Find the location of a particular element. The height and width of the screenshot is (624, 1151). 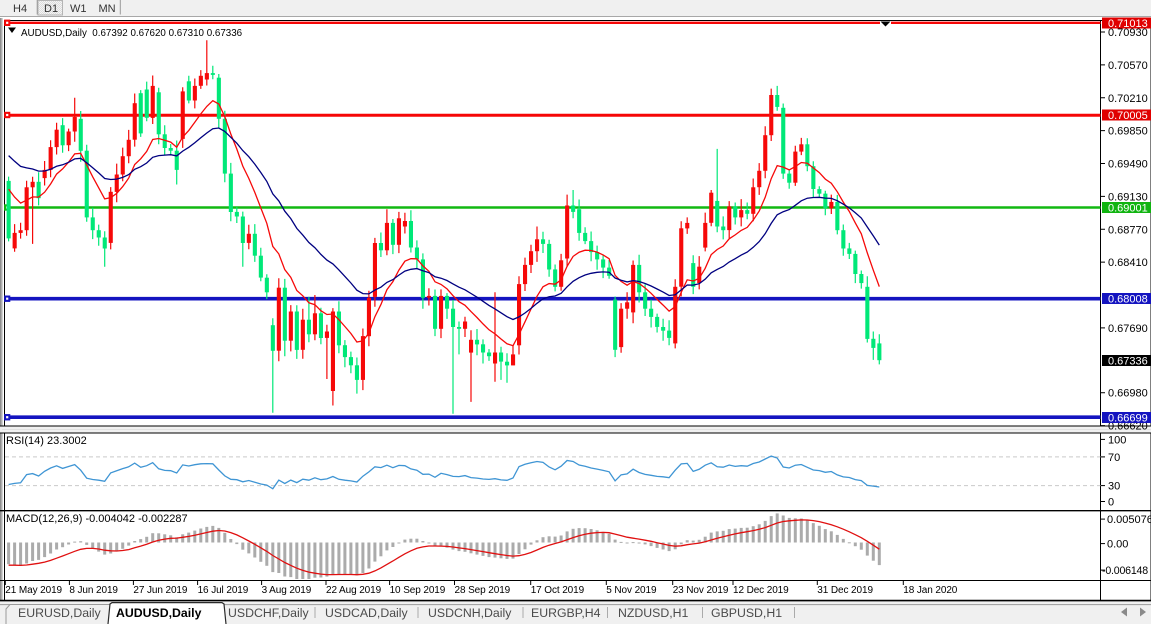

svg-text: 0.70005 is located at coordinates (1128, 116).